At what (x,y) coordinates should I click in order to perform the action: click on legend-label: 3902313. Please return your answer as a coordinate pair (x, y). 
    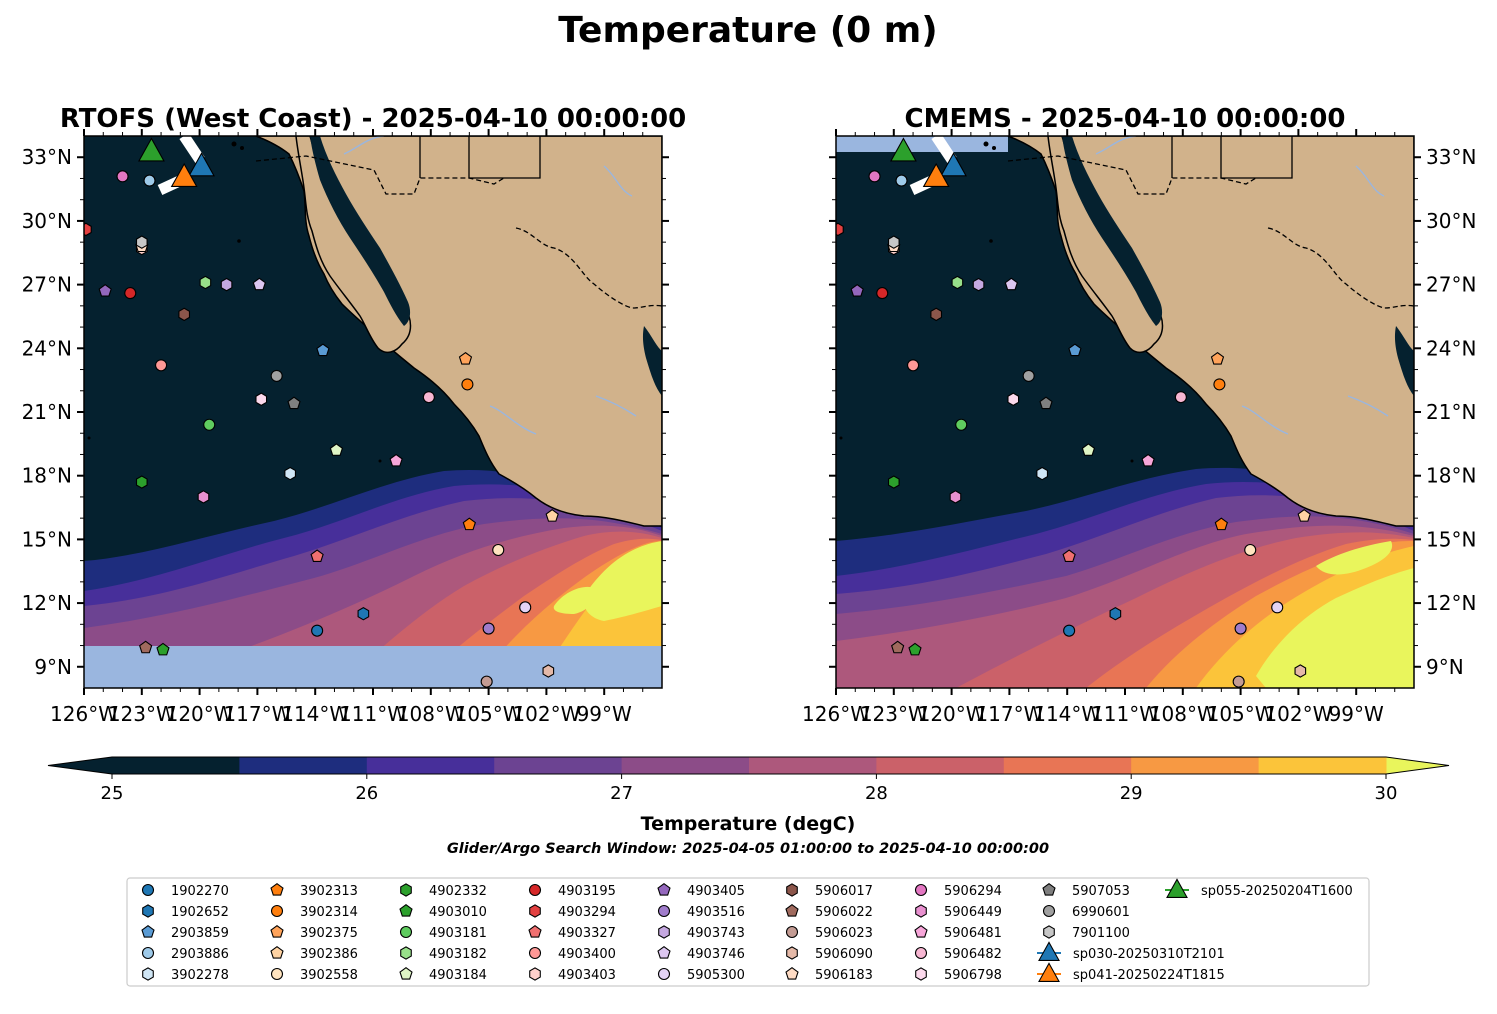
    Looking at the image, I should click on (329, 891).